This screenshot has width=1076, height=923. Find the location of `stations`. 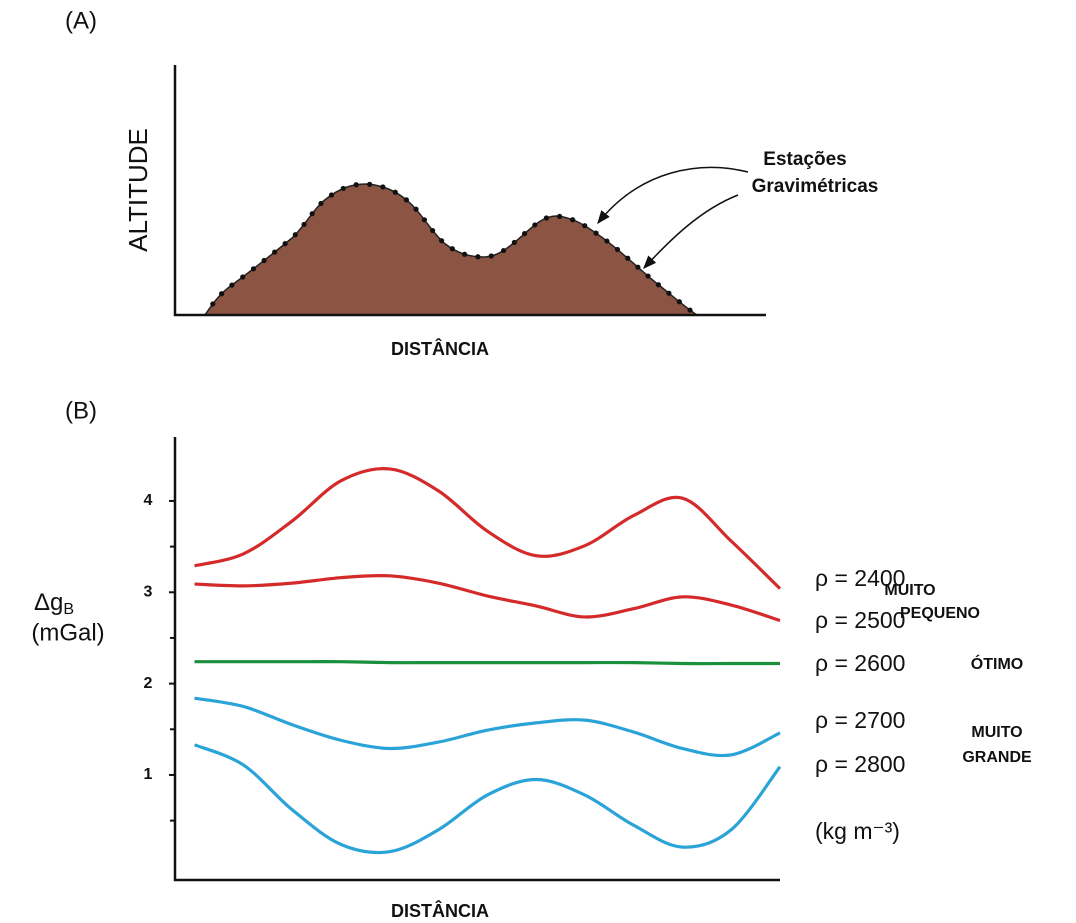

stations is located at coordinates (451, 247).